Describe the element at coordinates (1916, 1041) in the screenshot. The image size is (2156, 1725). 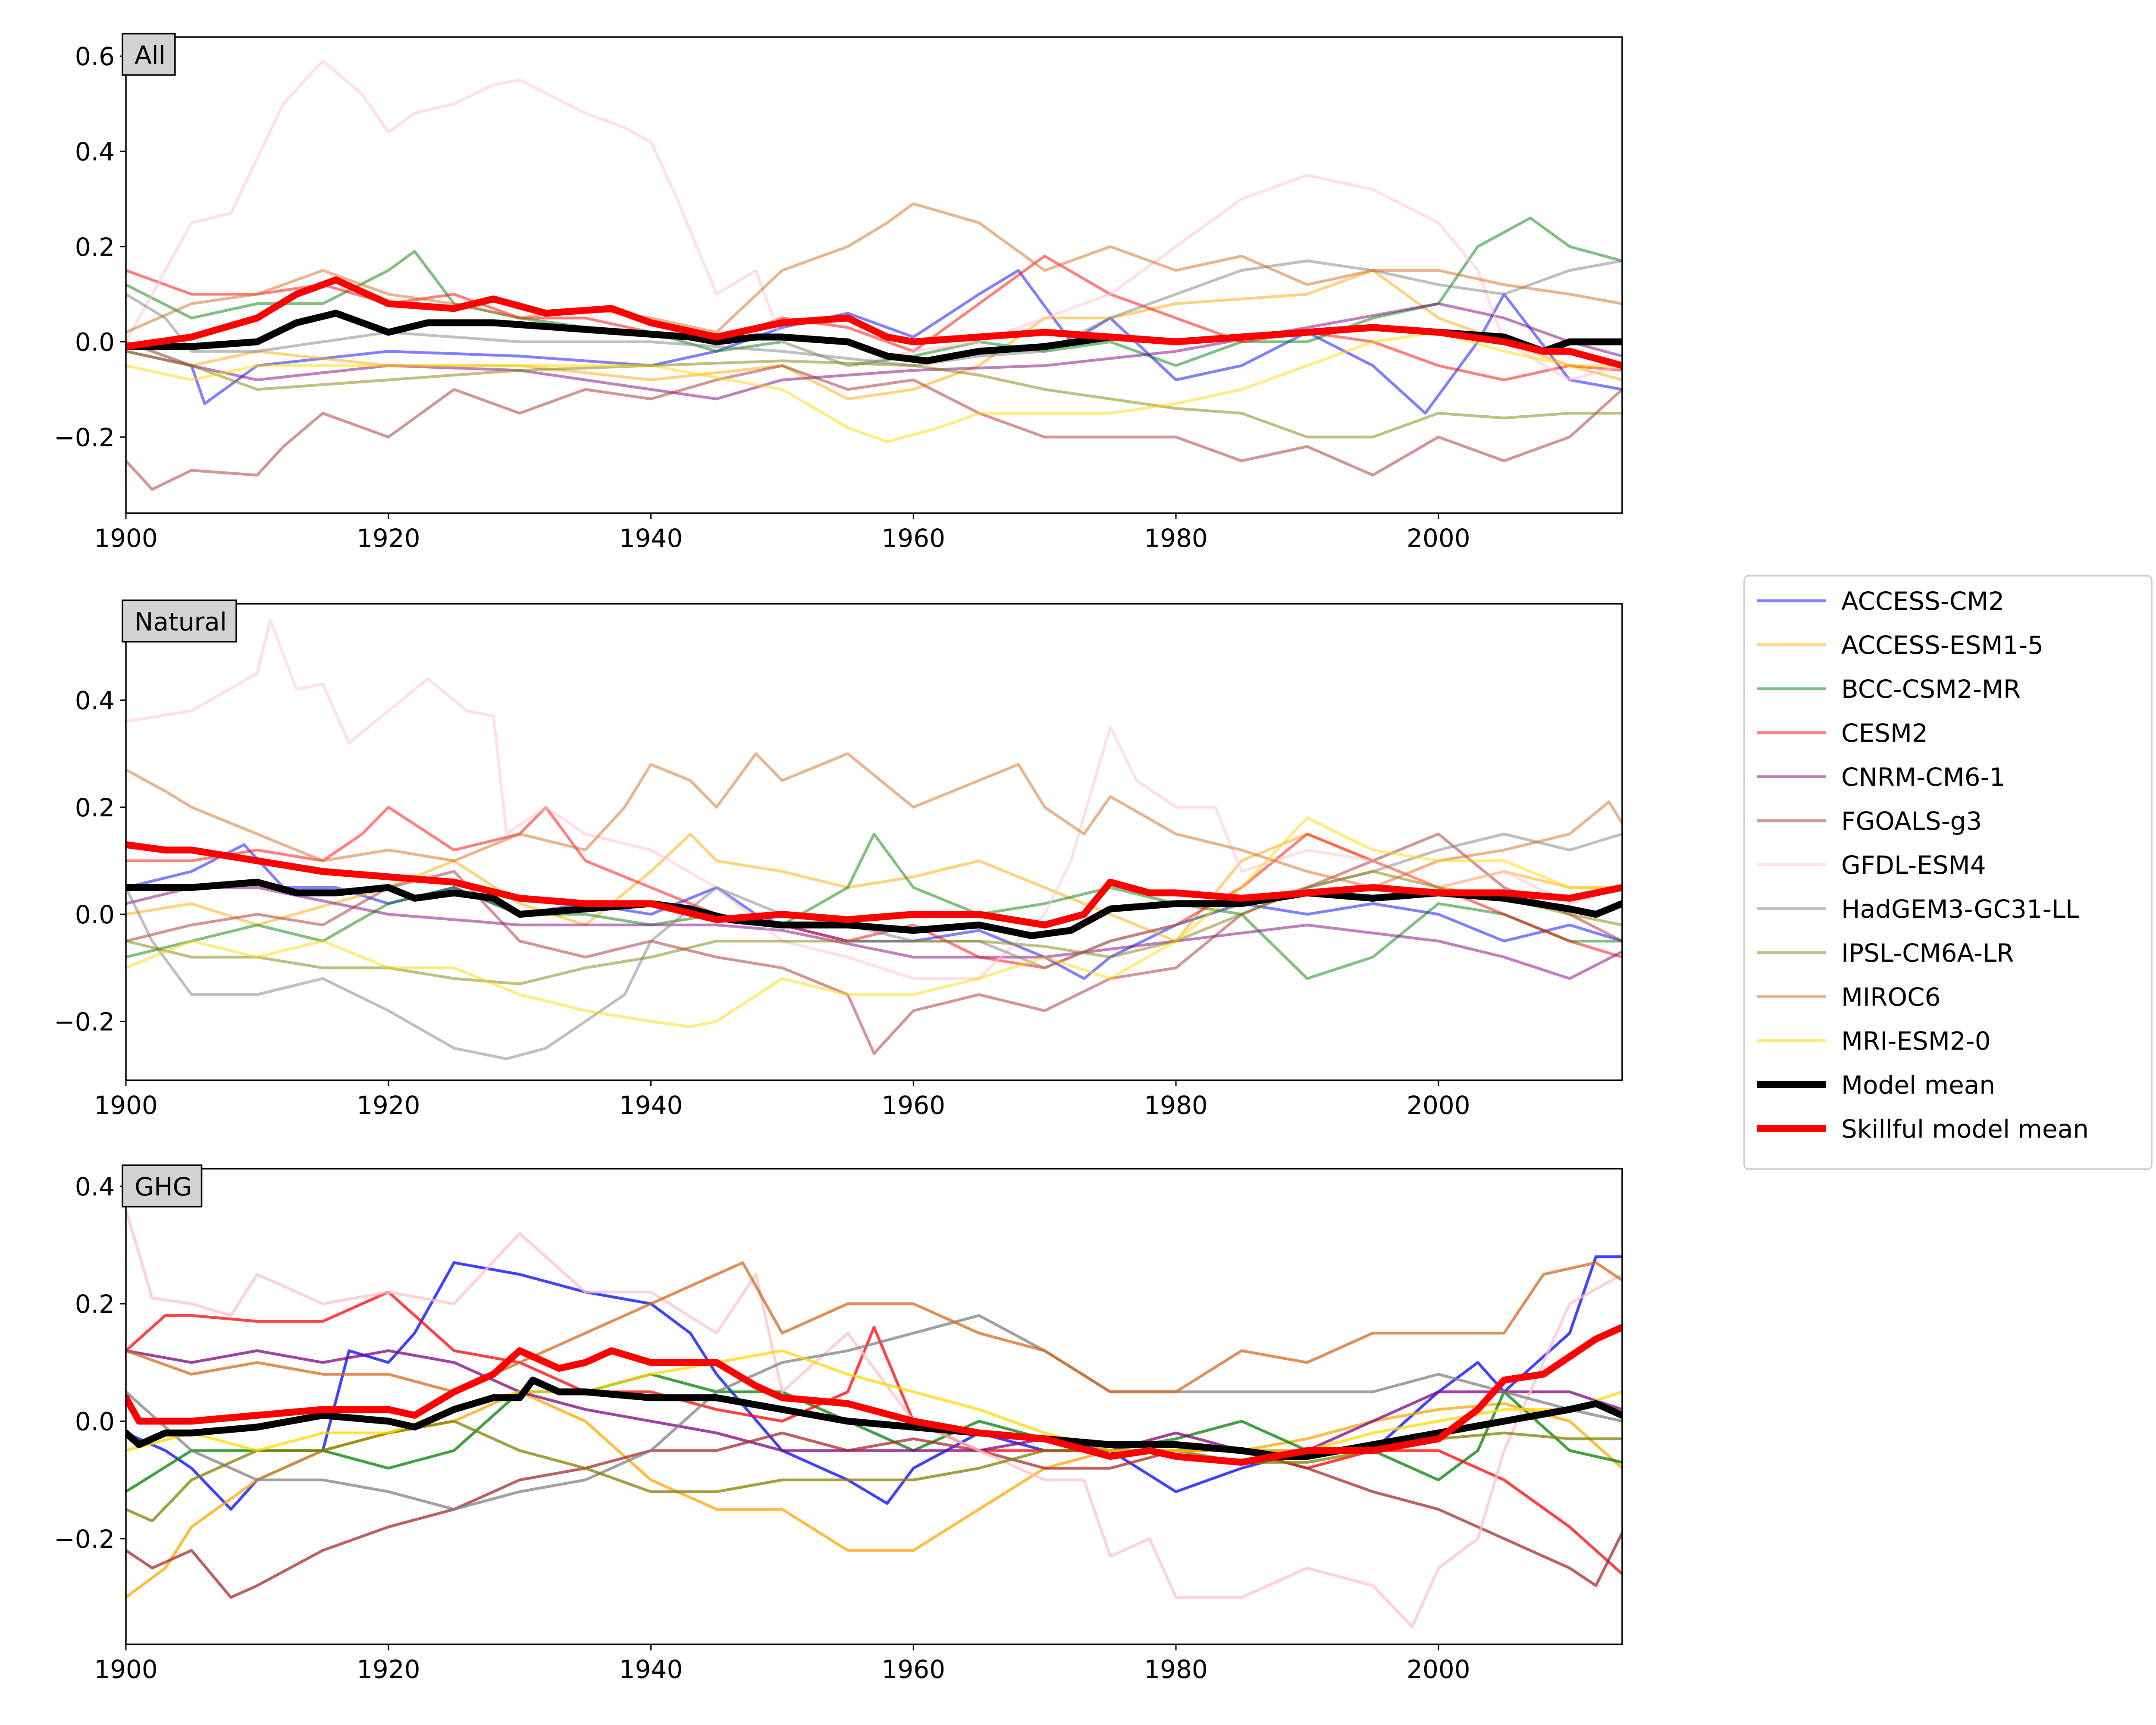
I see `legend-label: MRI-ESM2-0` at that location.